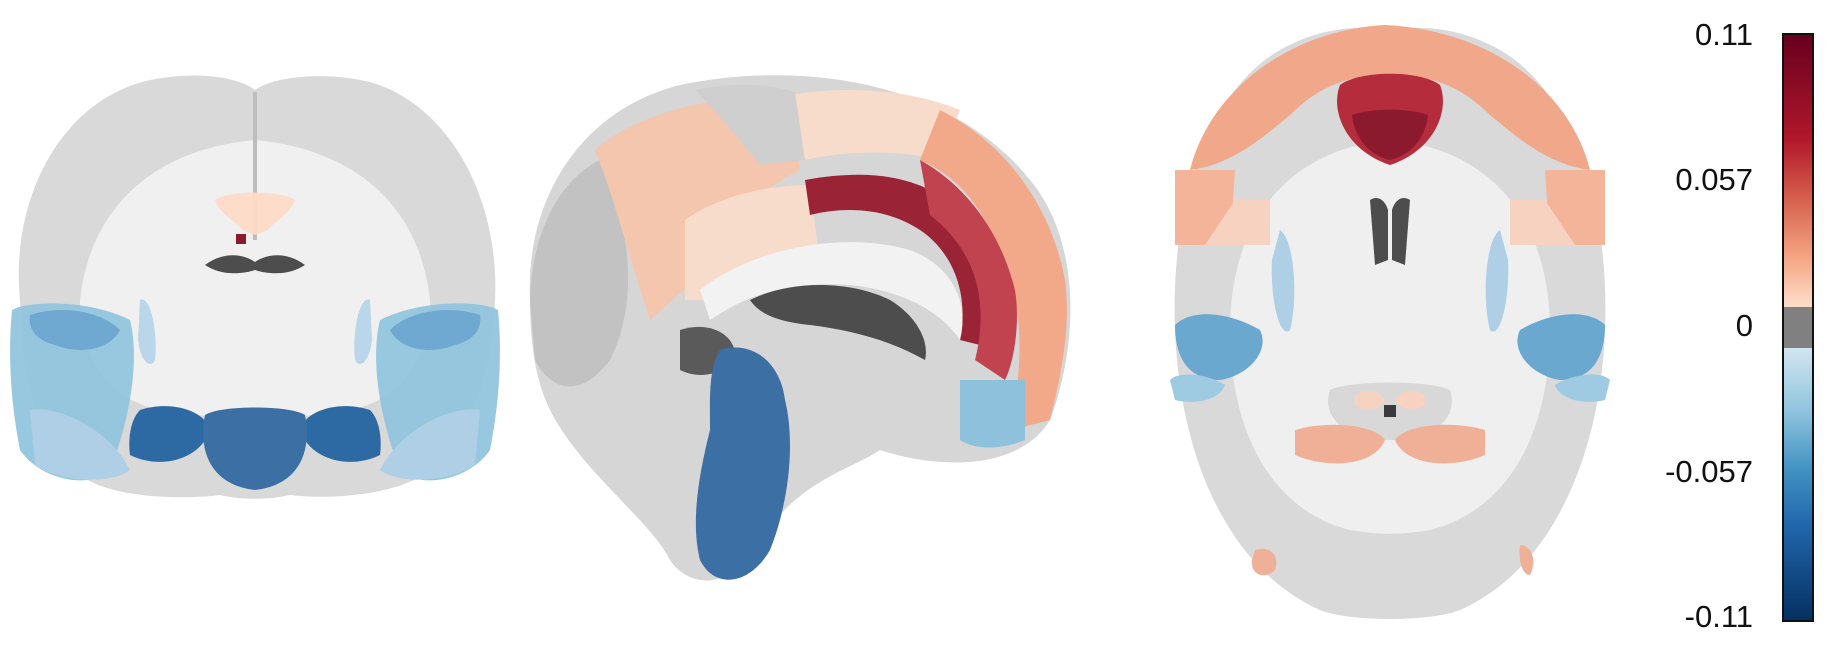 This screenshot has width=1825, height=650. I want to click on colorbar-tick-high: 0.057, so click(1714, 179).